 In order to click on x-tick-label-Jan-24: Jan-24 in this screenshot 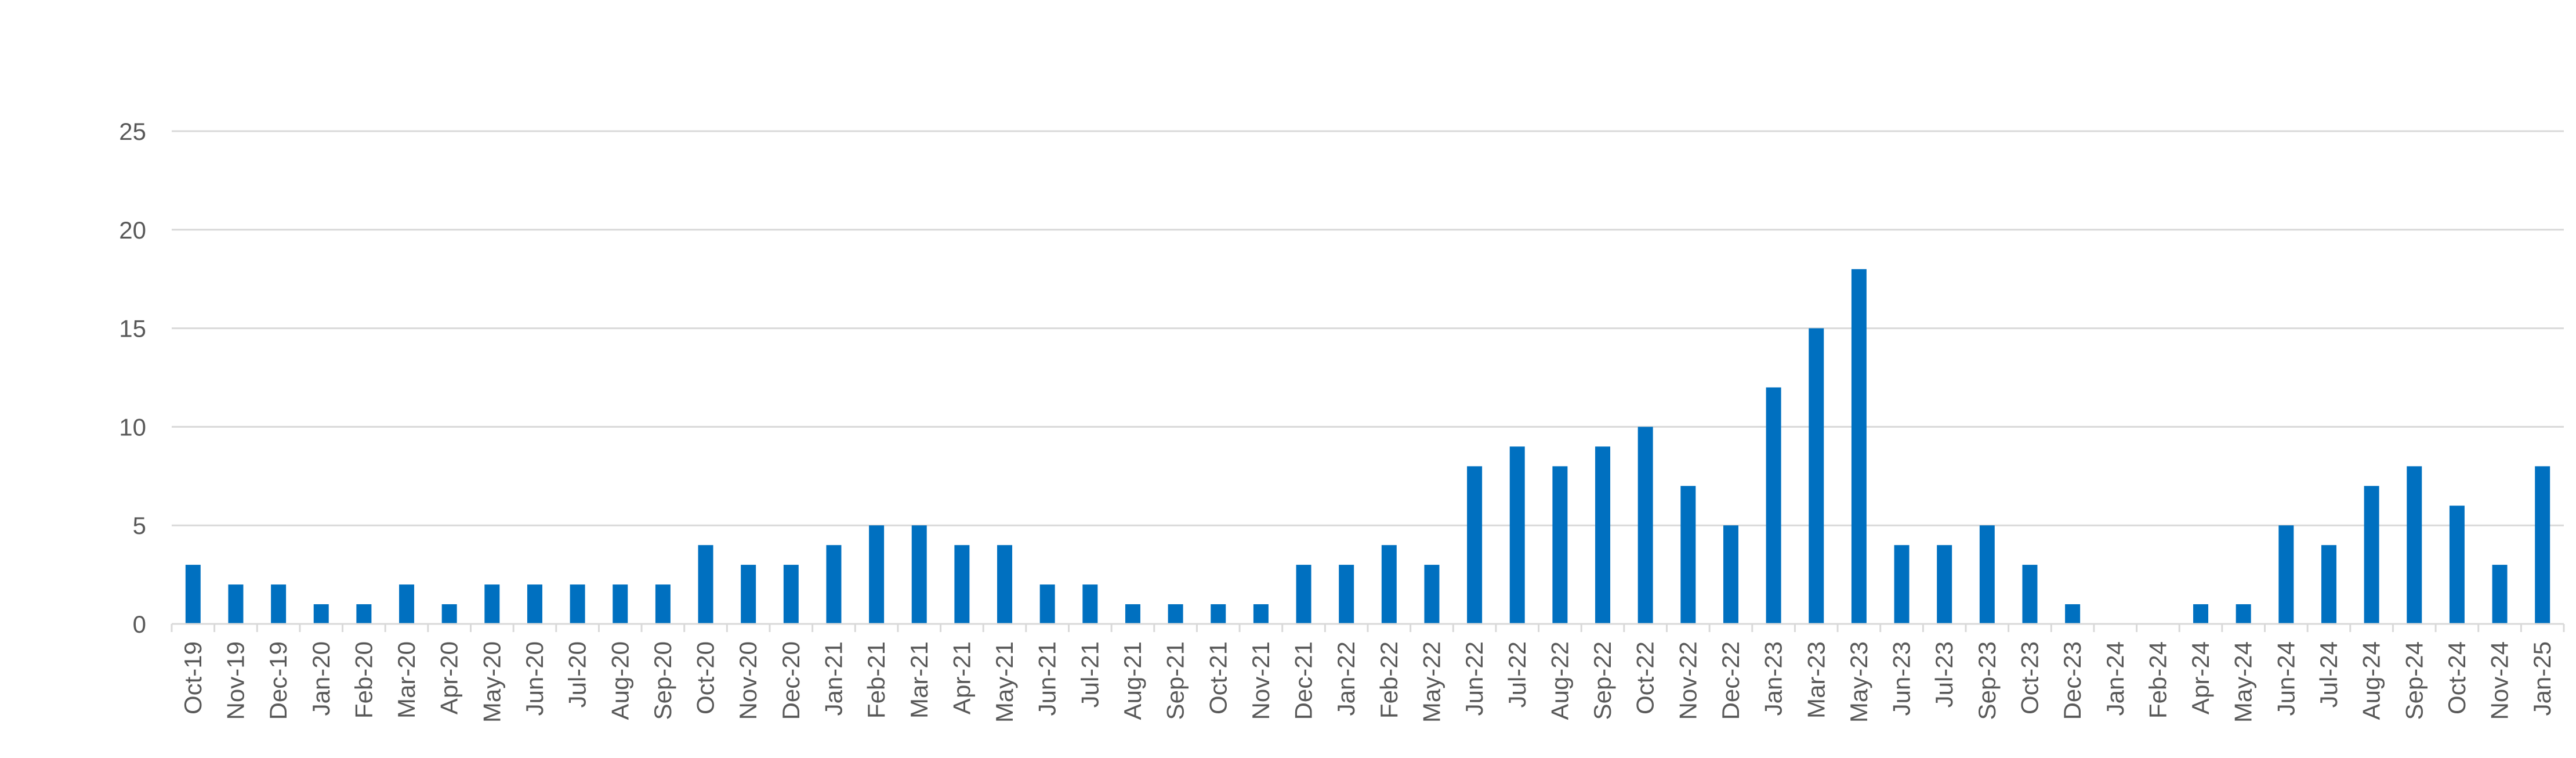, I will do `click(2116, 678)`.